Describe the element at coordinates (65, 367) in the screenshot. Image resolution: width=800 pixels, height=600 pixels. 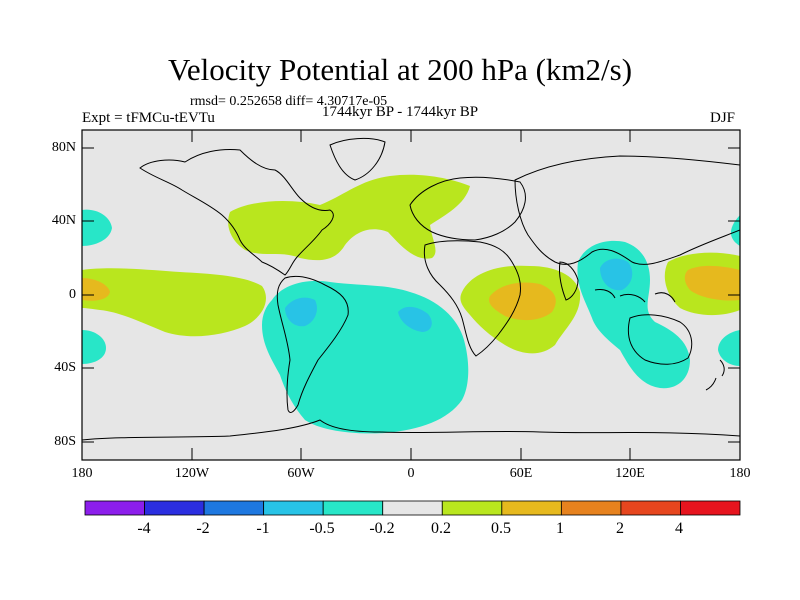
I see `y-tick-label-40s: 40S` at that location.